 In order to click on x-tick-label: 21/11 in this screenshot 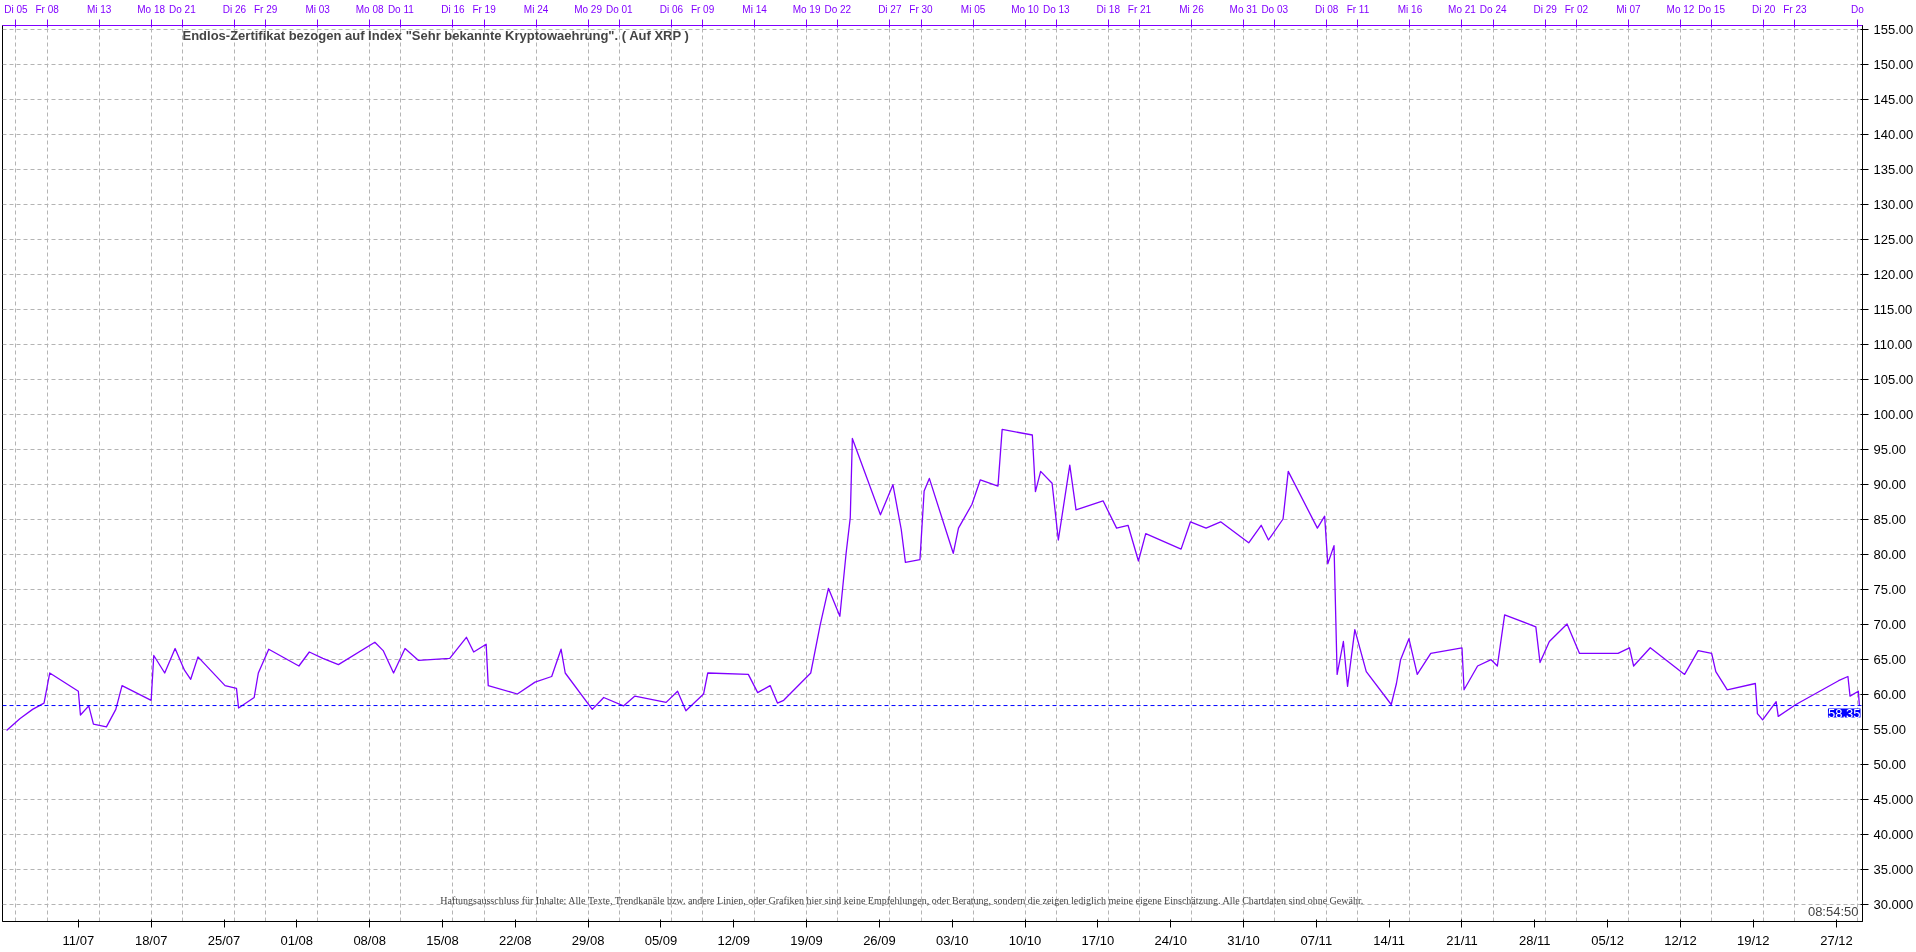, I will do `click(1462, 940)`.